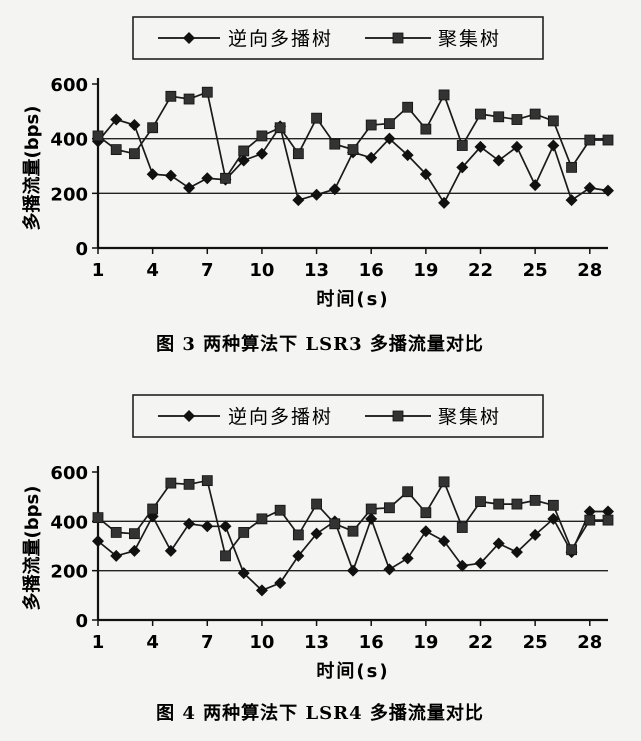  I want to click on y-tick-label: 400, so click(69, 522).